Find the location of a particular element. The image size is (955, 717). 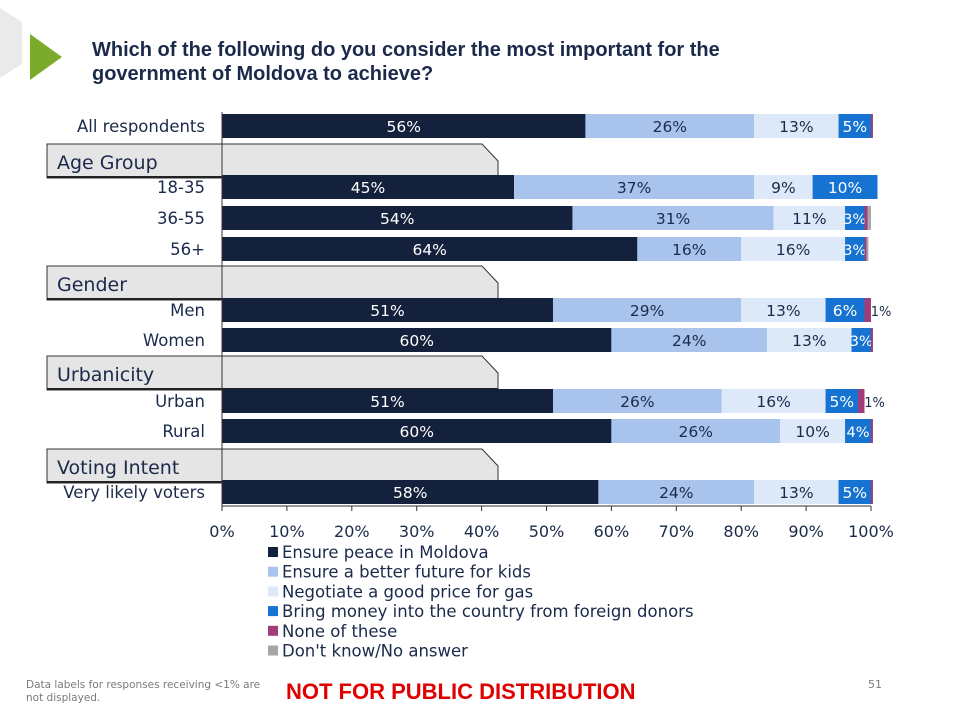

page-number: 51 is located at coordinates (875, 684).